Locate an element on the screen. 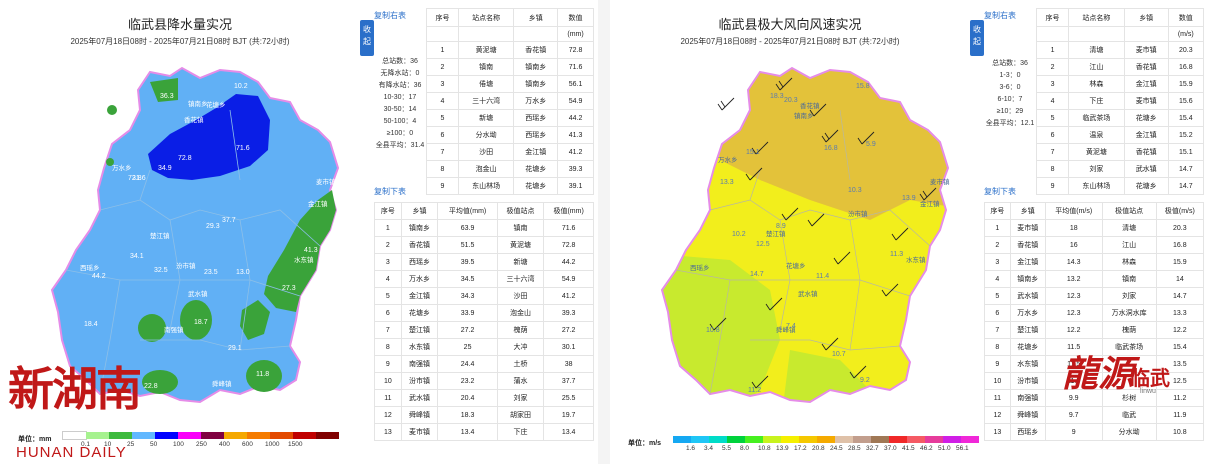  legend-tick: 10.8 is located at coordinates (764, 448).